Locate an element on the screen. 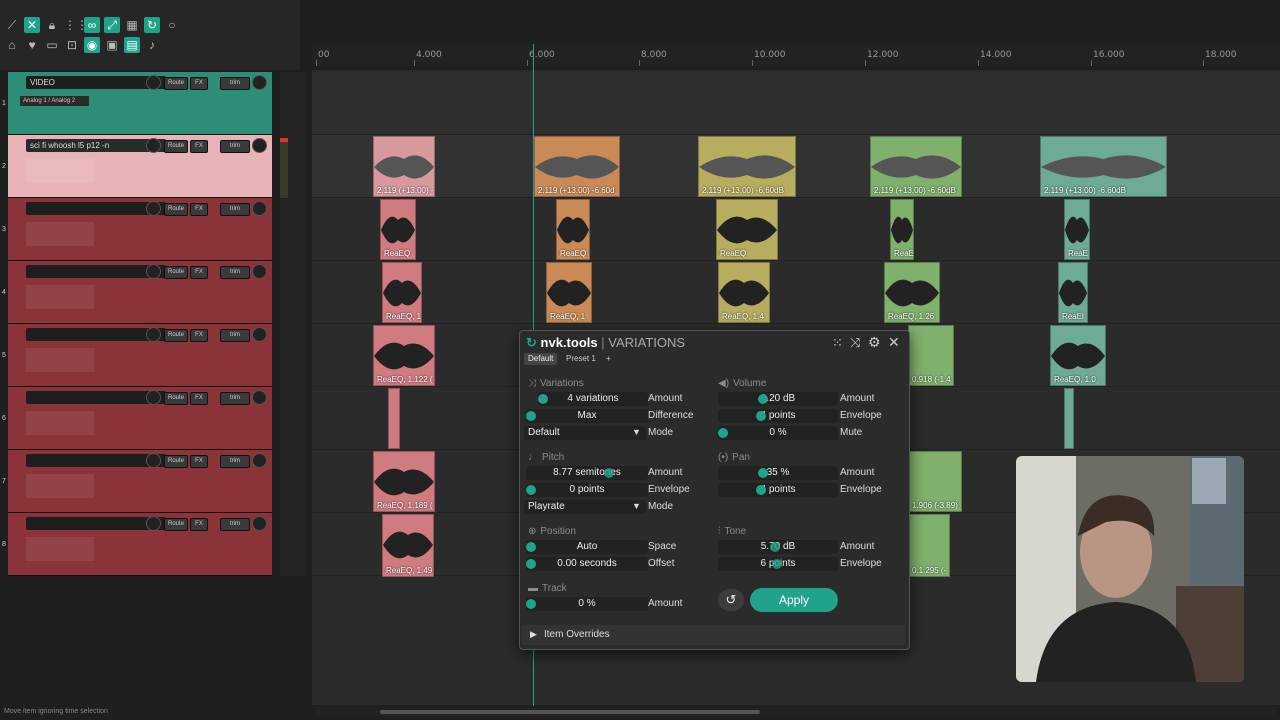 Image resolution: width=1280 pixels, height=720 pixels. reset-button: ↺ is located at coordinates (731, 600).